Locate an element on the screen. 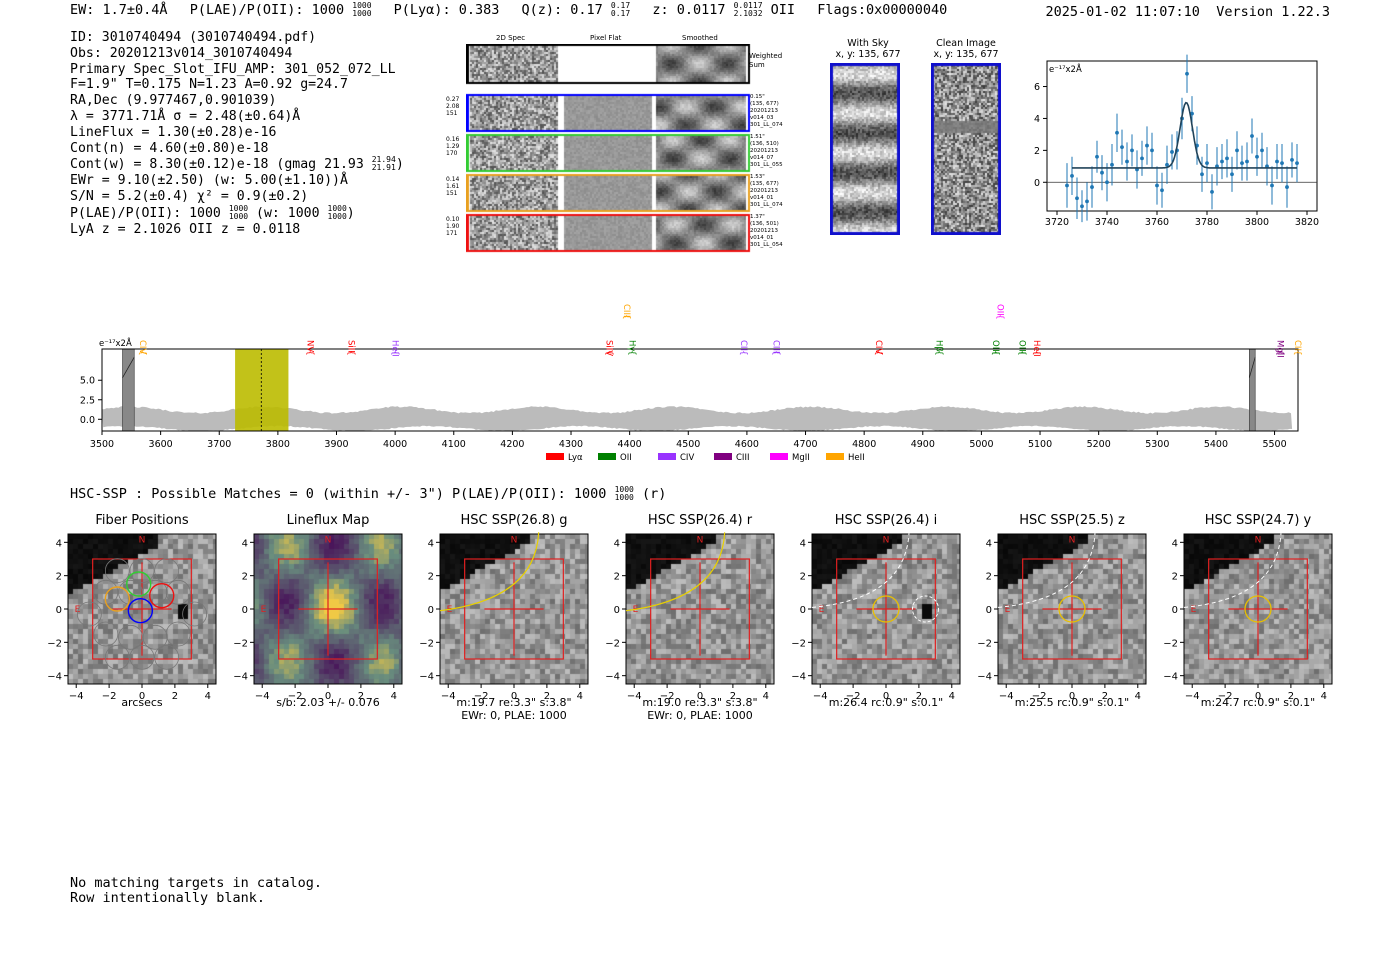 Image resolution: width=1400 pixels, height=953 pixels. cutout-overlay-z: N E −4 −4 −2 −2 0 0 2 2 4 4 is located at coordinates (1062, 617).